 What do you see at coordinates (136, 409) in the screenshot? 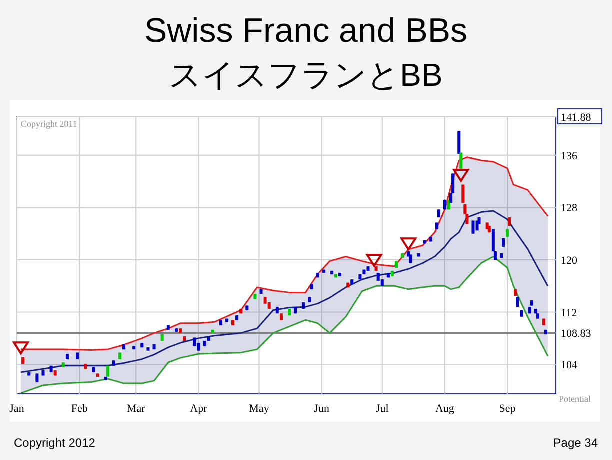
I see `x-tick-label: Mar` at bounding box center [136, 409].